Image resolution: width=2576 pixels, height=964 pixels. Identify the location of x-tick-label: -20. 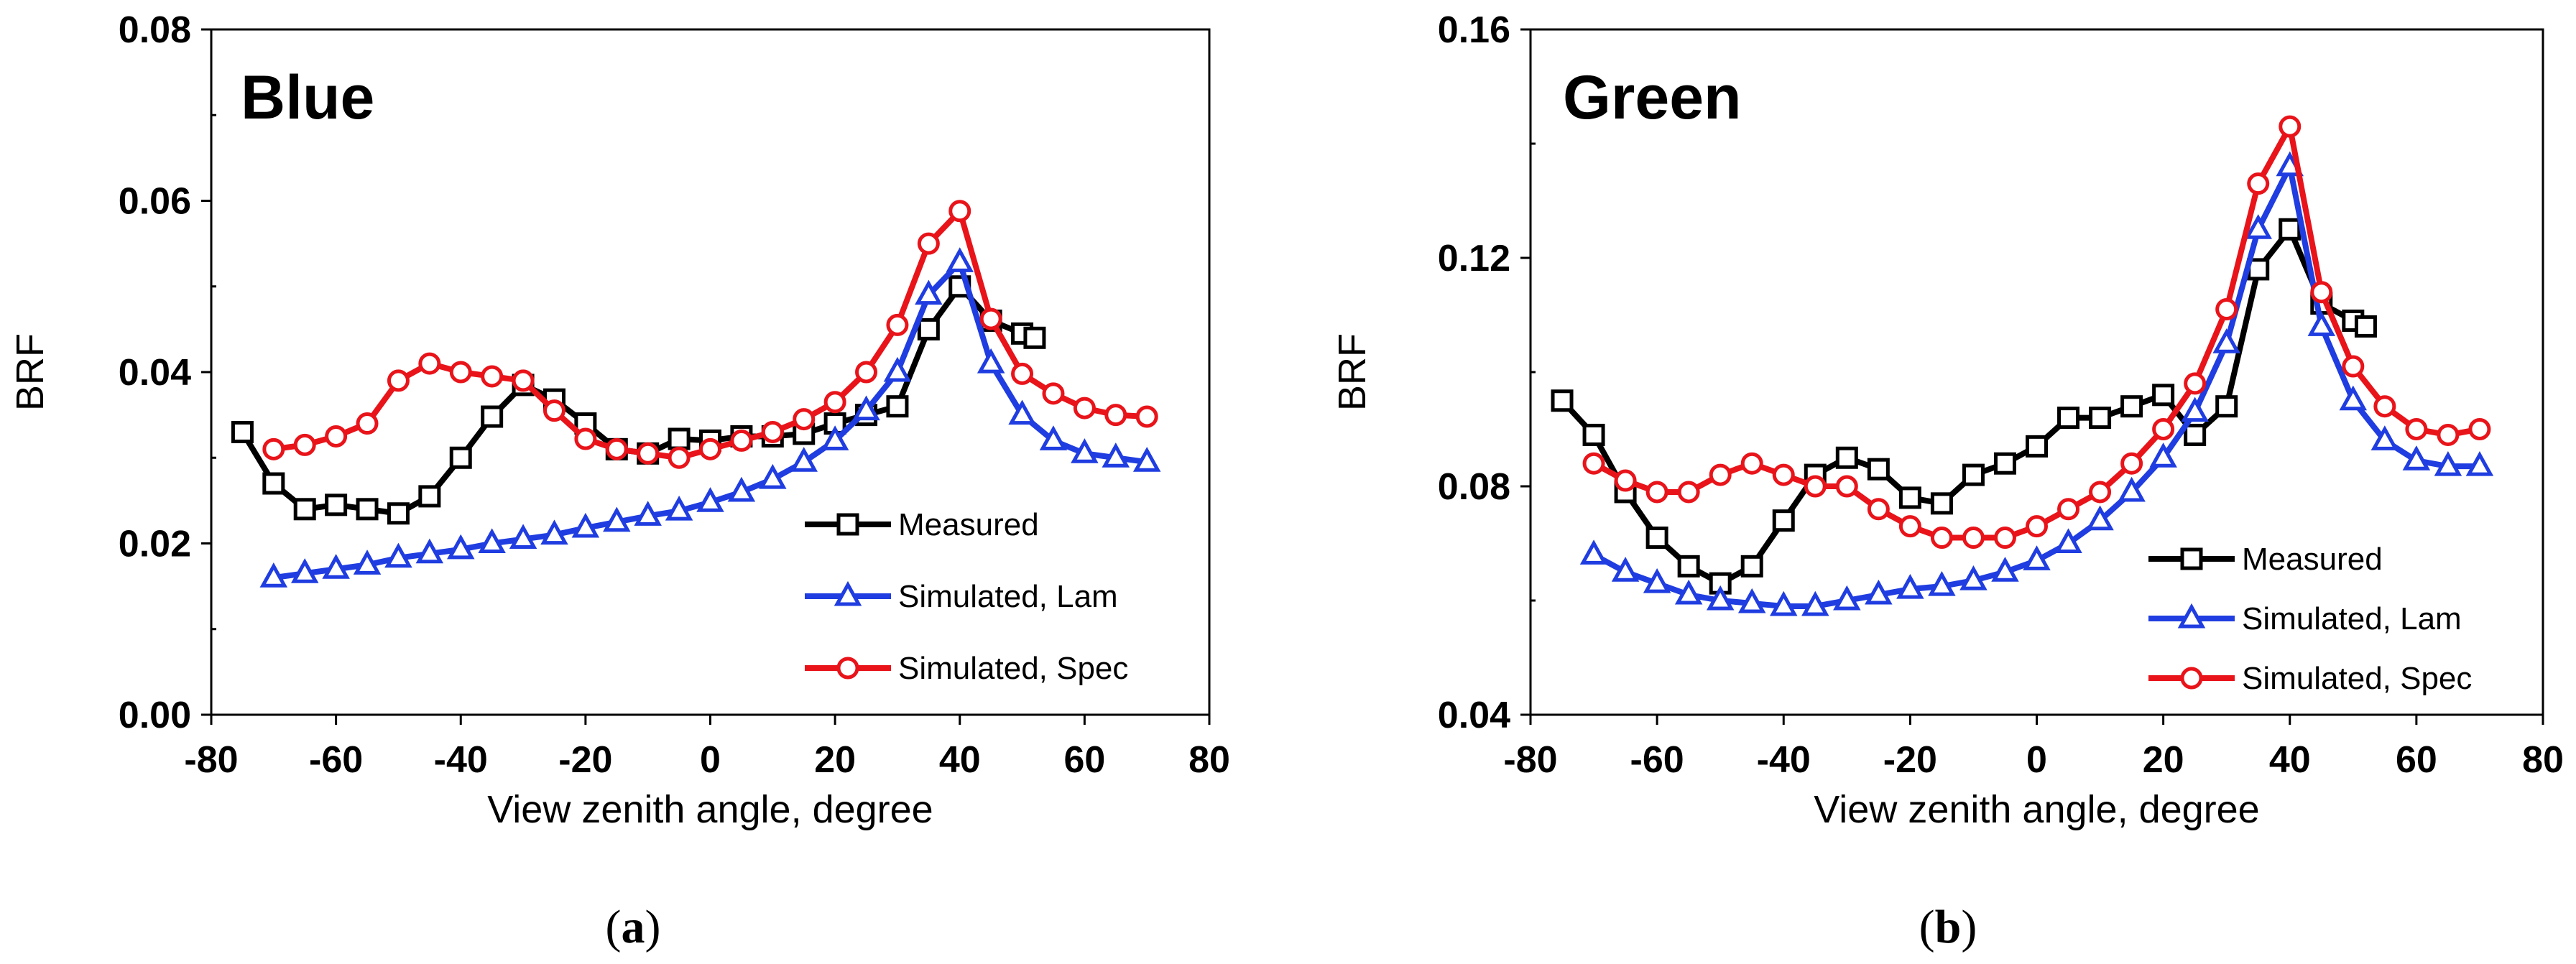
(585, 760).